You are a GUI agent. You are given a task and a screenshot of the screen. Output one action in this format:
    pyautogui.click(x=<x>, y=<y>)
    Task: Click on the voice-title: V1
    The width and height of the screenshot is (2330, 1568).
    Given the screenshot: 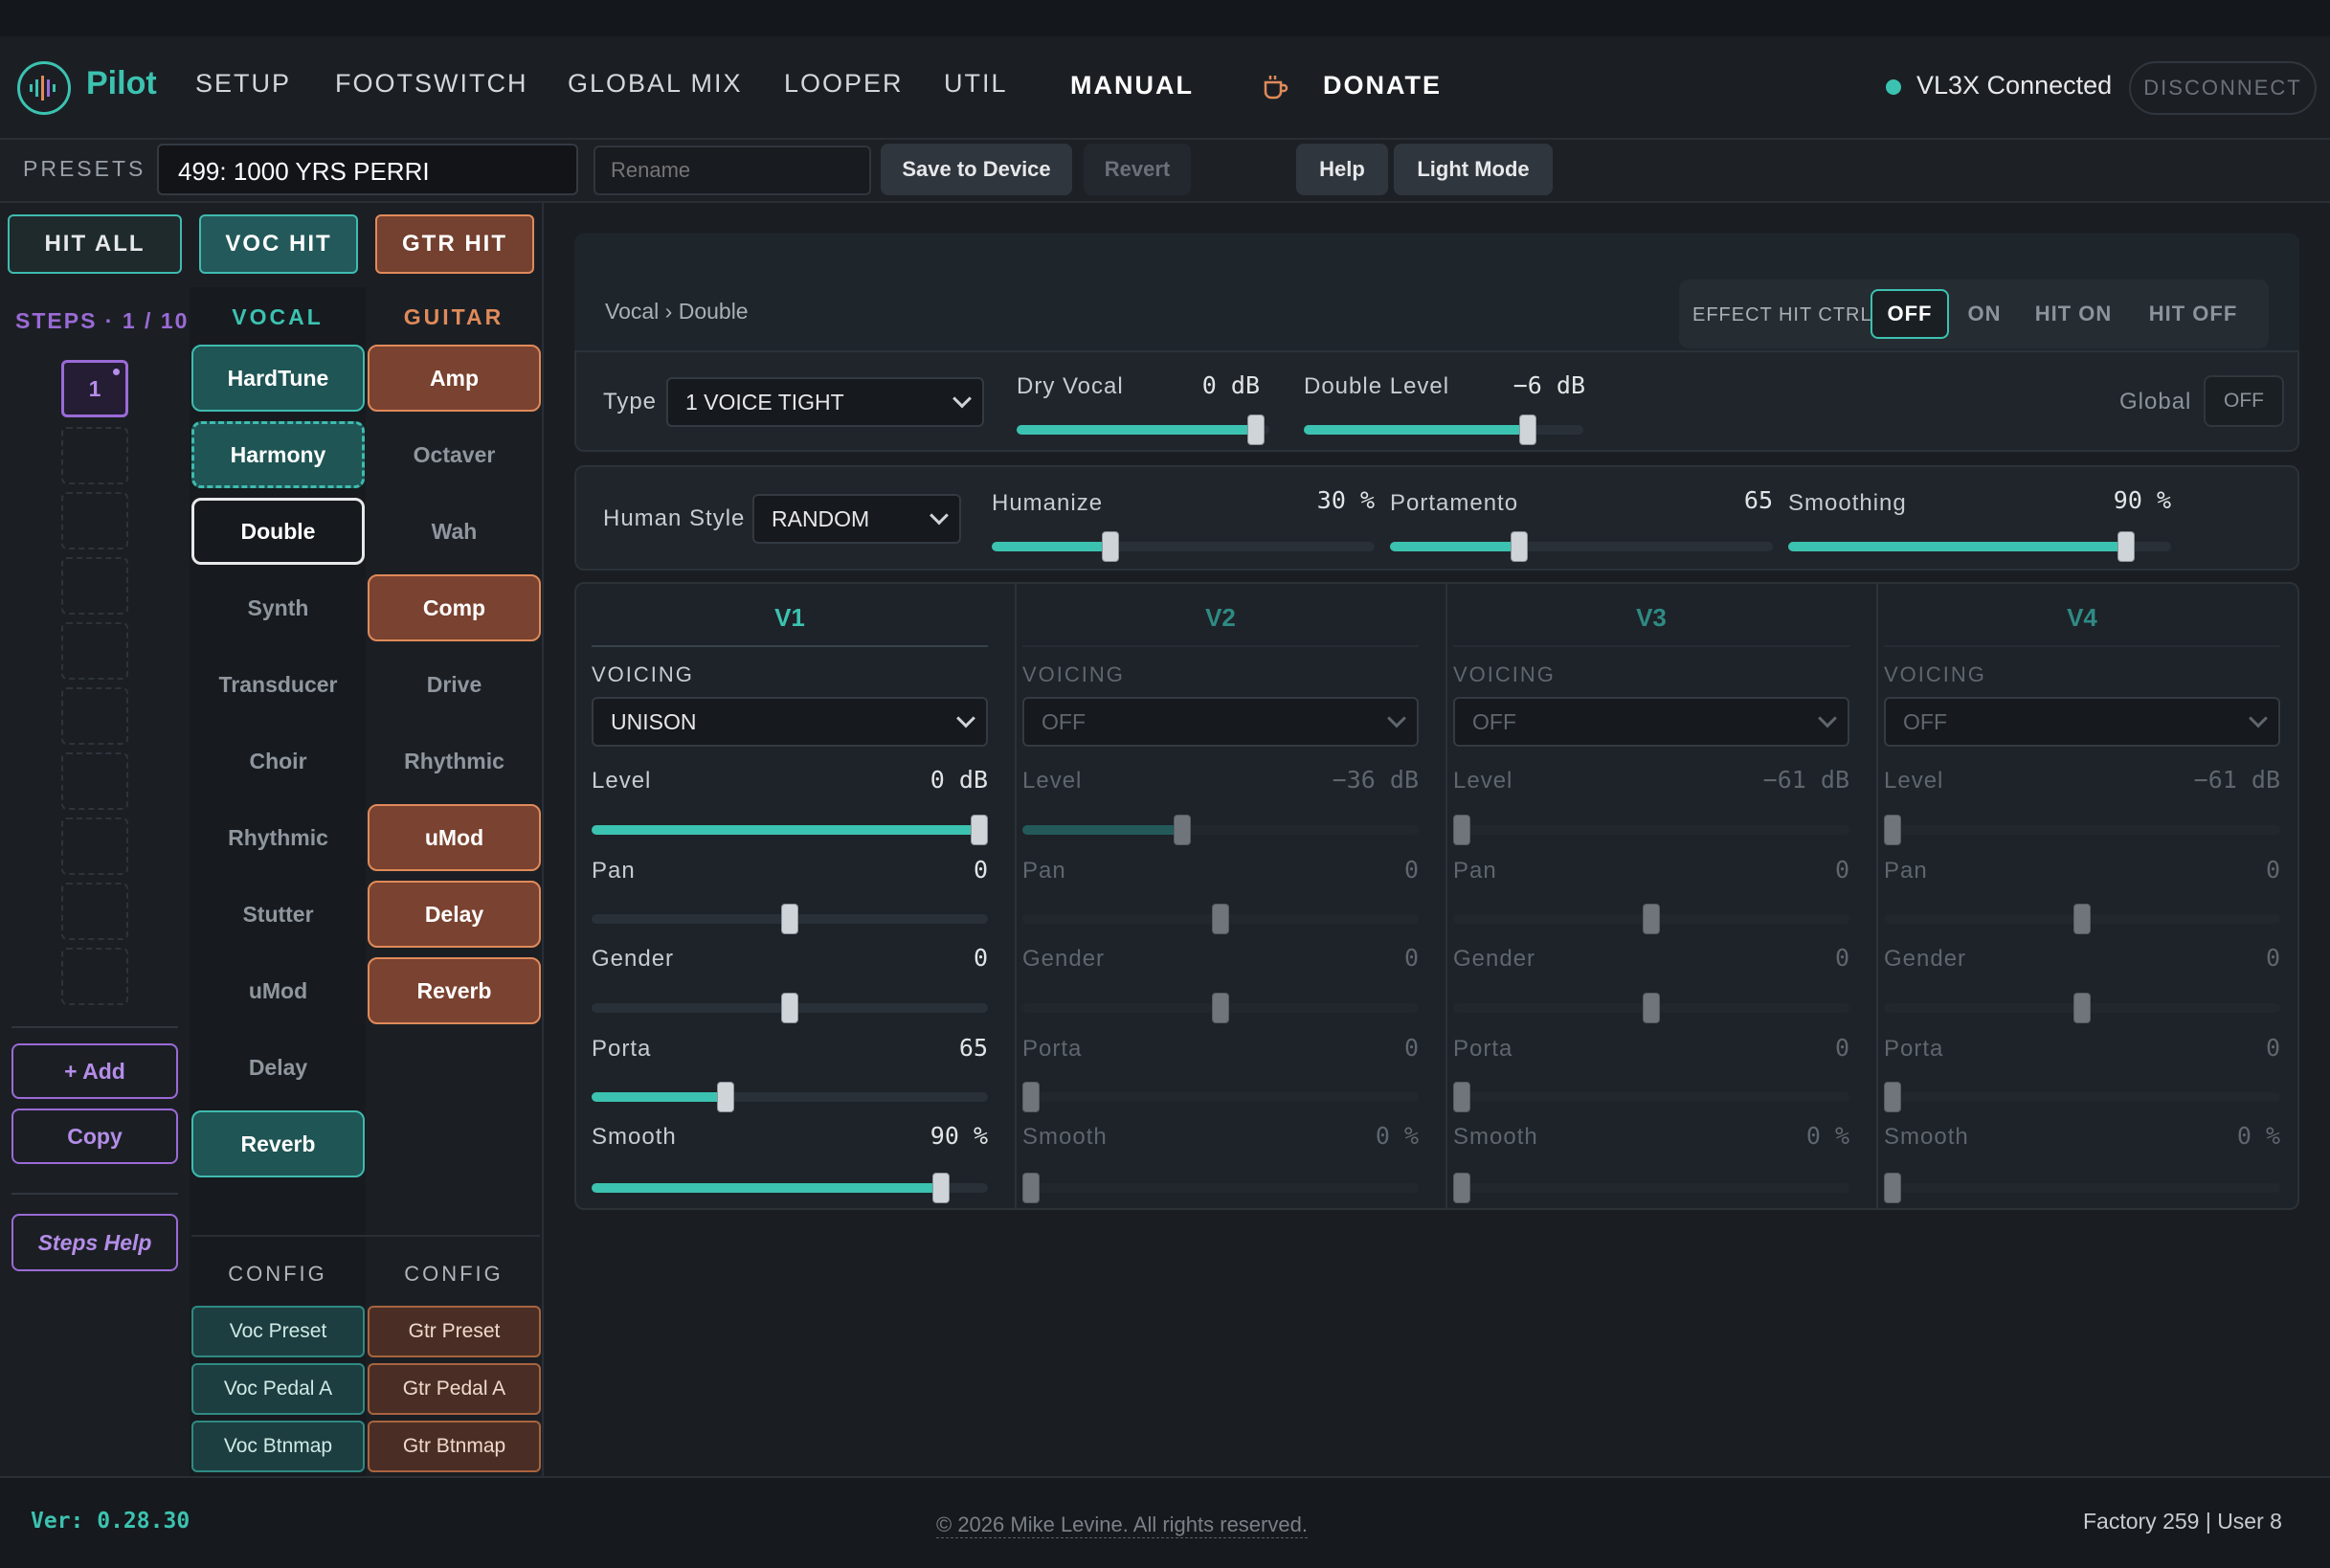 What is the action you would take?
    pyautogui.click(x=790, y=618)
    